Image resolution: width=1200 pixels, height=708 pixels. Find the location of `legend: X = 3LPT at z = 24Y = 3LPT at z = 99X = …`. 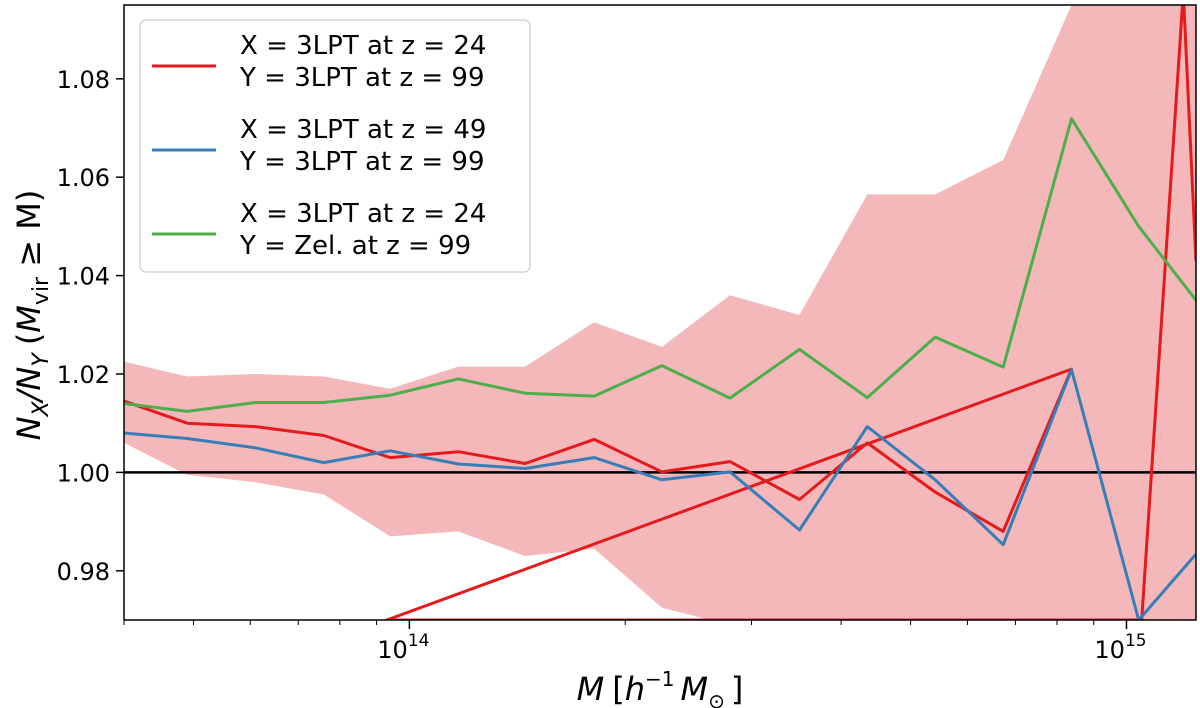

legend: X = 3LPT at z = 24Y = 3LPT at z = 99X = … is located at coordinates (335, 146).